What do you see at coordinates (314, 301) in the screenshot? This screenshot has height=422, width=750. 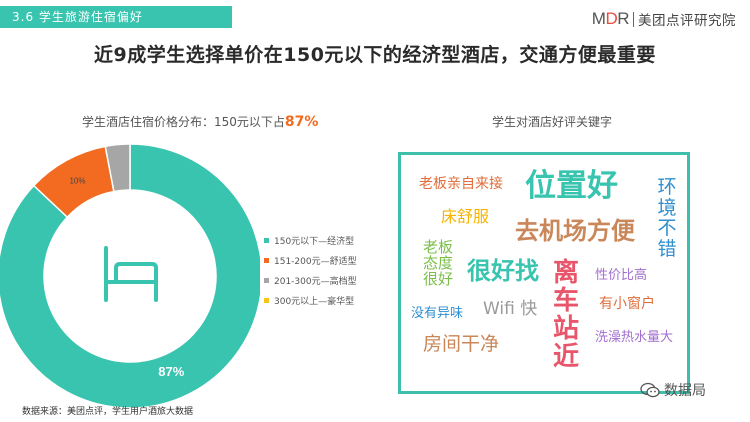 I see `legend-label: 300元以上—豪华型` at bounding box center [314, 301].